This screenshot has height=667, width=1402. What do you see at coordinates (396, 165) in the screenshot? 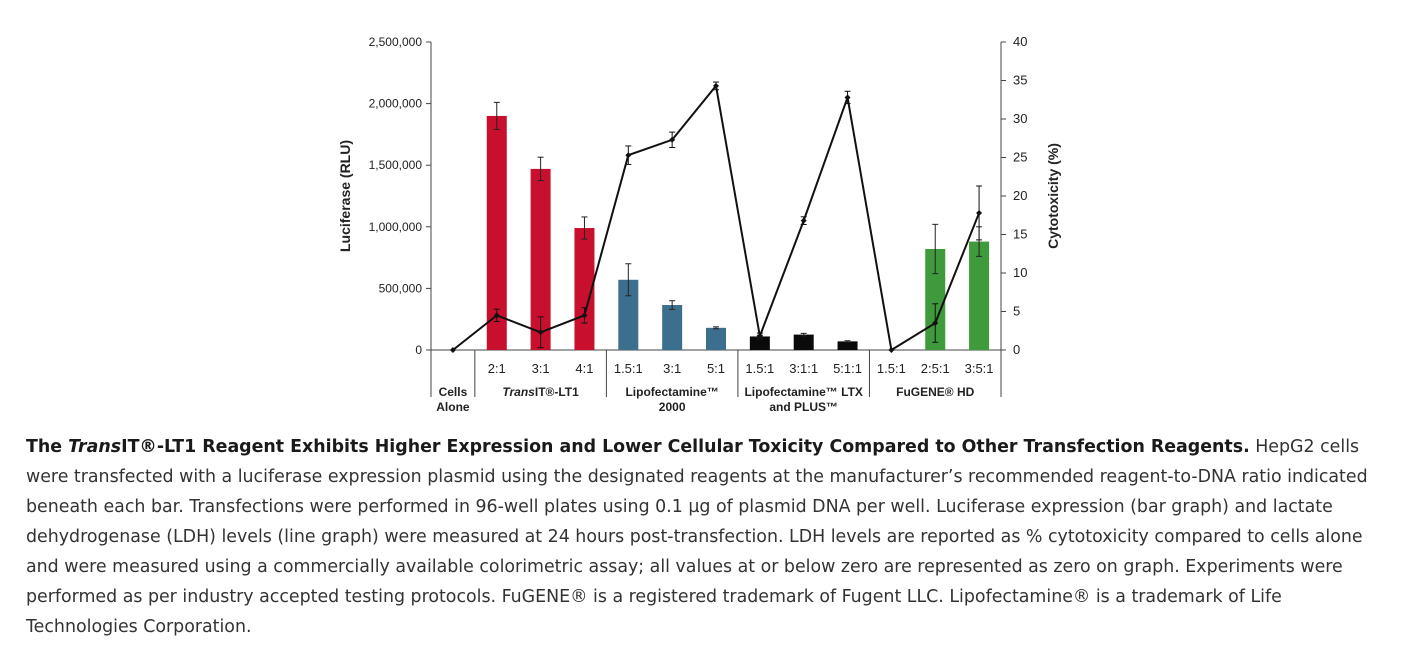
I see `y-tick-label-left: 1,500,000` at bounding box center [396, 165].